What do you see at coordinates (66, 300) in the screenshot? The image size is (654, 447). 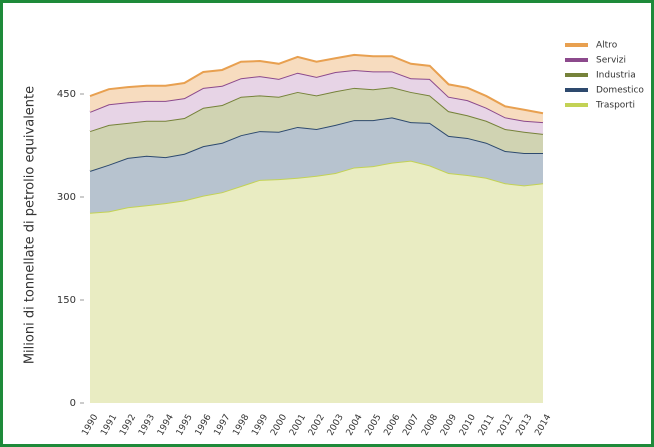 I see `y-tick-label: 150` at bounding box center [66, 300].